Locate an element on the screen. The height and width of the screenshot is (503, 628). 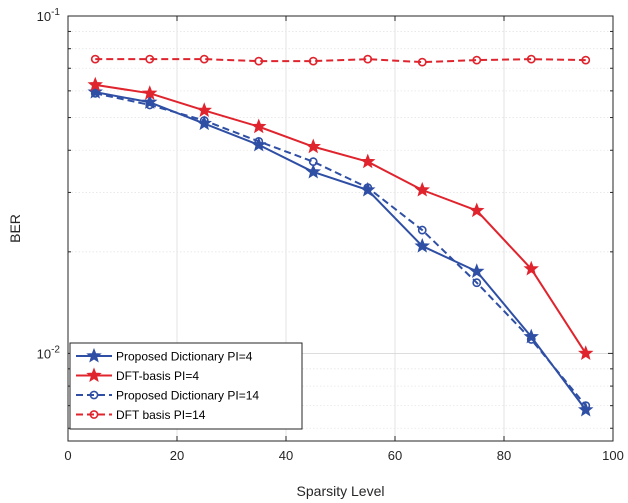
x-tick-label: 0 is located at coordinates (67, 455).